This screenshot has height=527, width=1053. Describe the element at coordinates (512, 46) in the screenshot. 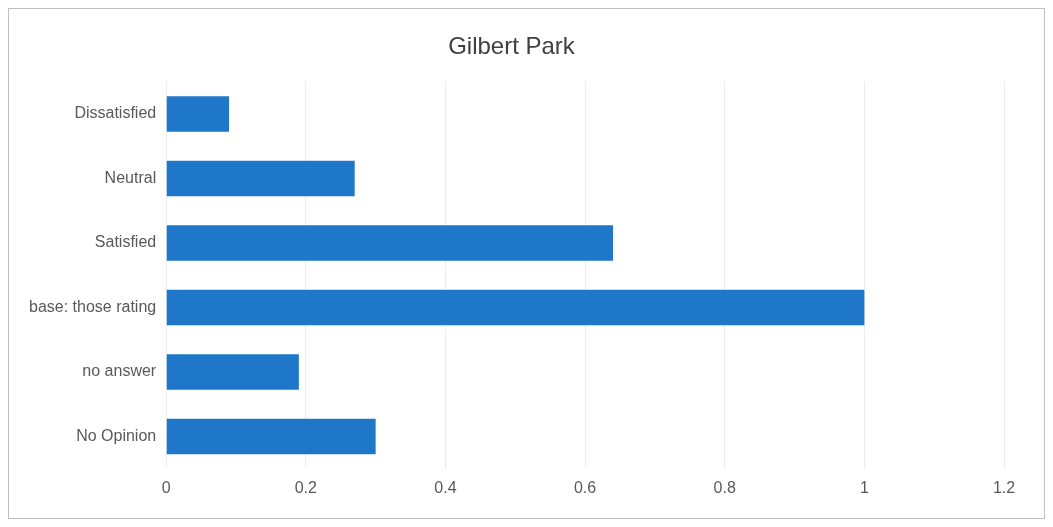

I see `chart-title: Gilbert Park` at that location.